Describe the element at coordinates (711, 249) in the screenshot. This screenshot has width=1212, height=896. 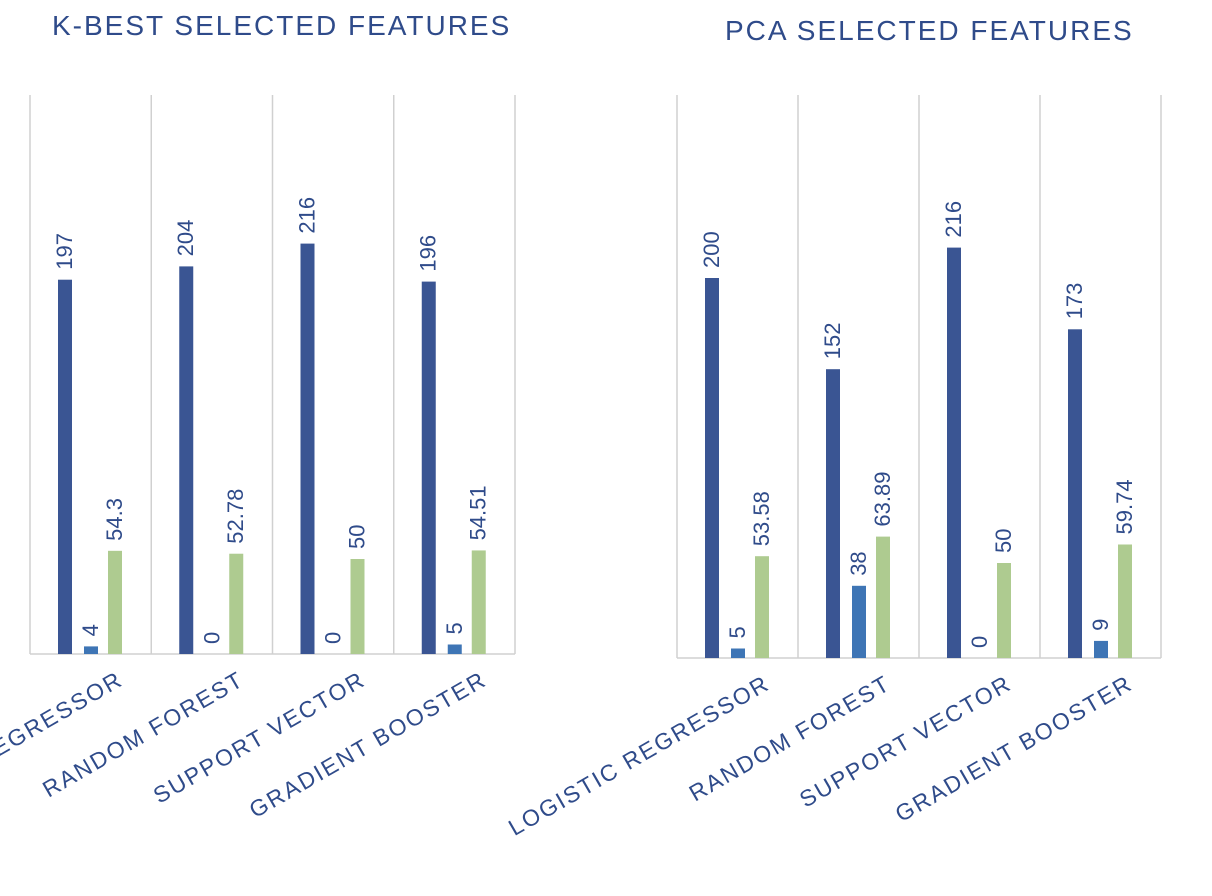
I see `pca-data-label: 200` at that location.